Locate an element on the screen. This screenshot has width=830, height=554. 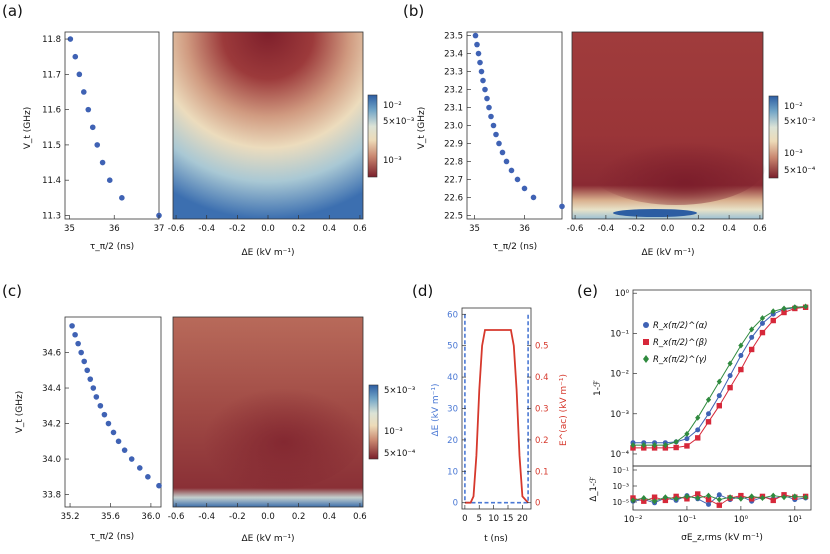
y-tick-label: 23.0 is located at coordinates (453, 127).